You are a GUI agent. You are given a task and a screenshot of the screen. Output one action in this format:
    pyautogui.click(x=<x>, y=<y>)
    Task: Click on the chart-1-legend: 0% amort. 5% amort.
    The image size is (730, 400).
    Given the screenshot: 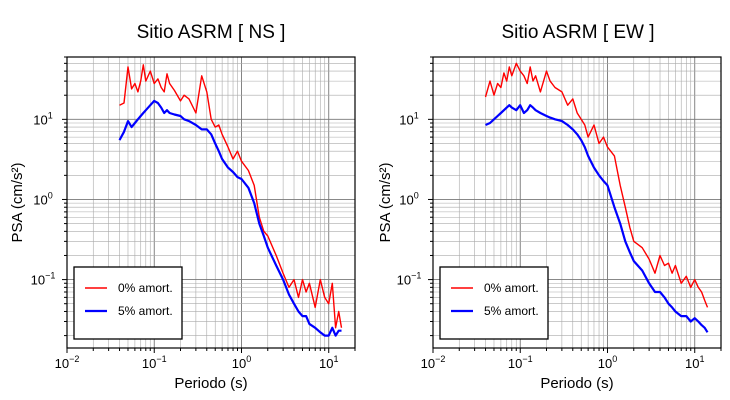 What is the action you would take?
    pyautogui.click(x=494, y=303)
    